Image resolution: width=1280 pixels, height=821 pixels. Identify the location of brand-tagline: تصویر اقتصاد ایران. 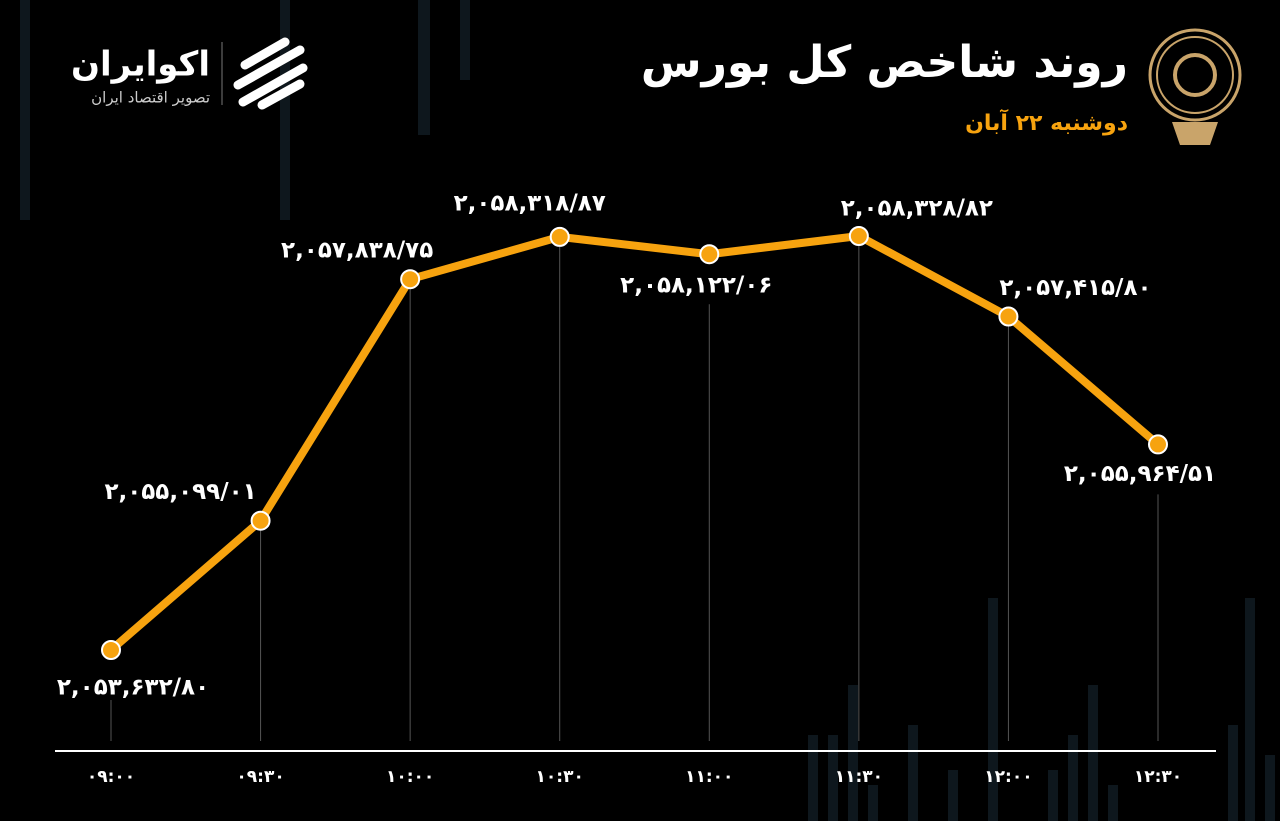
(150, 98).